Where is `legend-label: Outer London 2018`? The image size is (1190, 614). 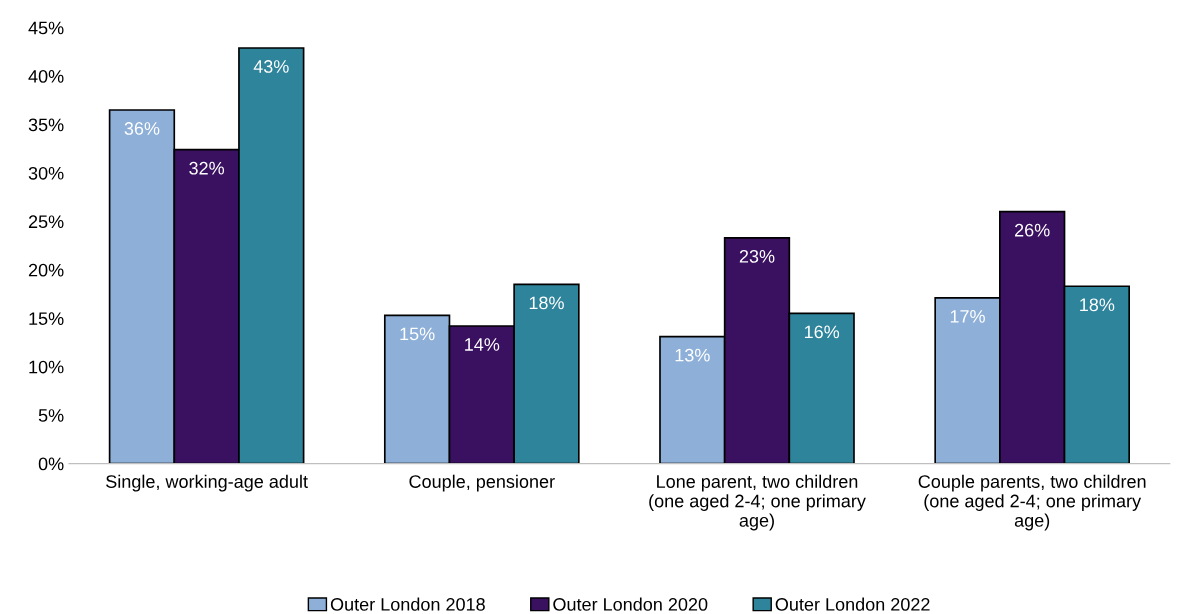
legend-label: Outer London 2018 is located at coordinates (407, 604).